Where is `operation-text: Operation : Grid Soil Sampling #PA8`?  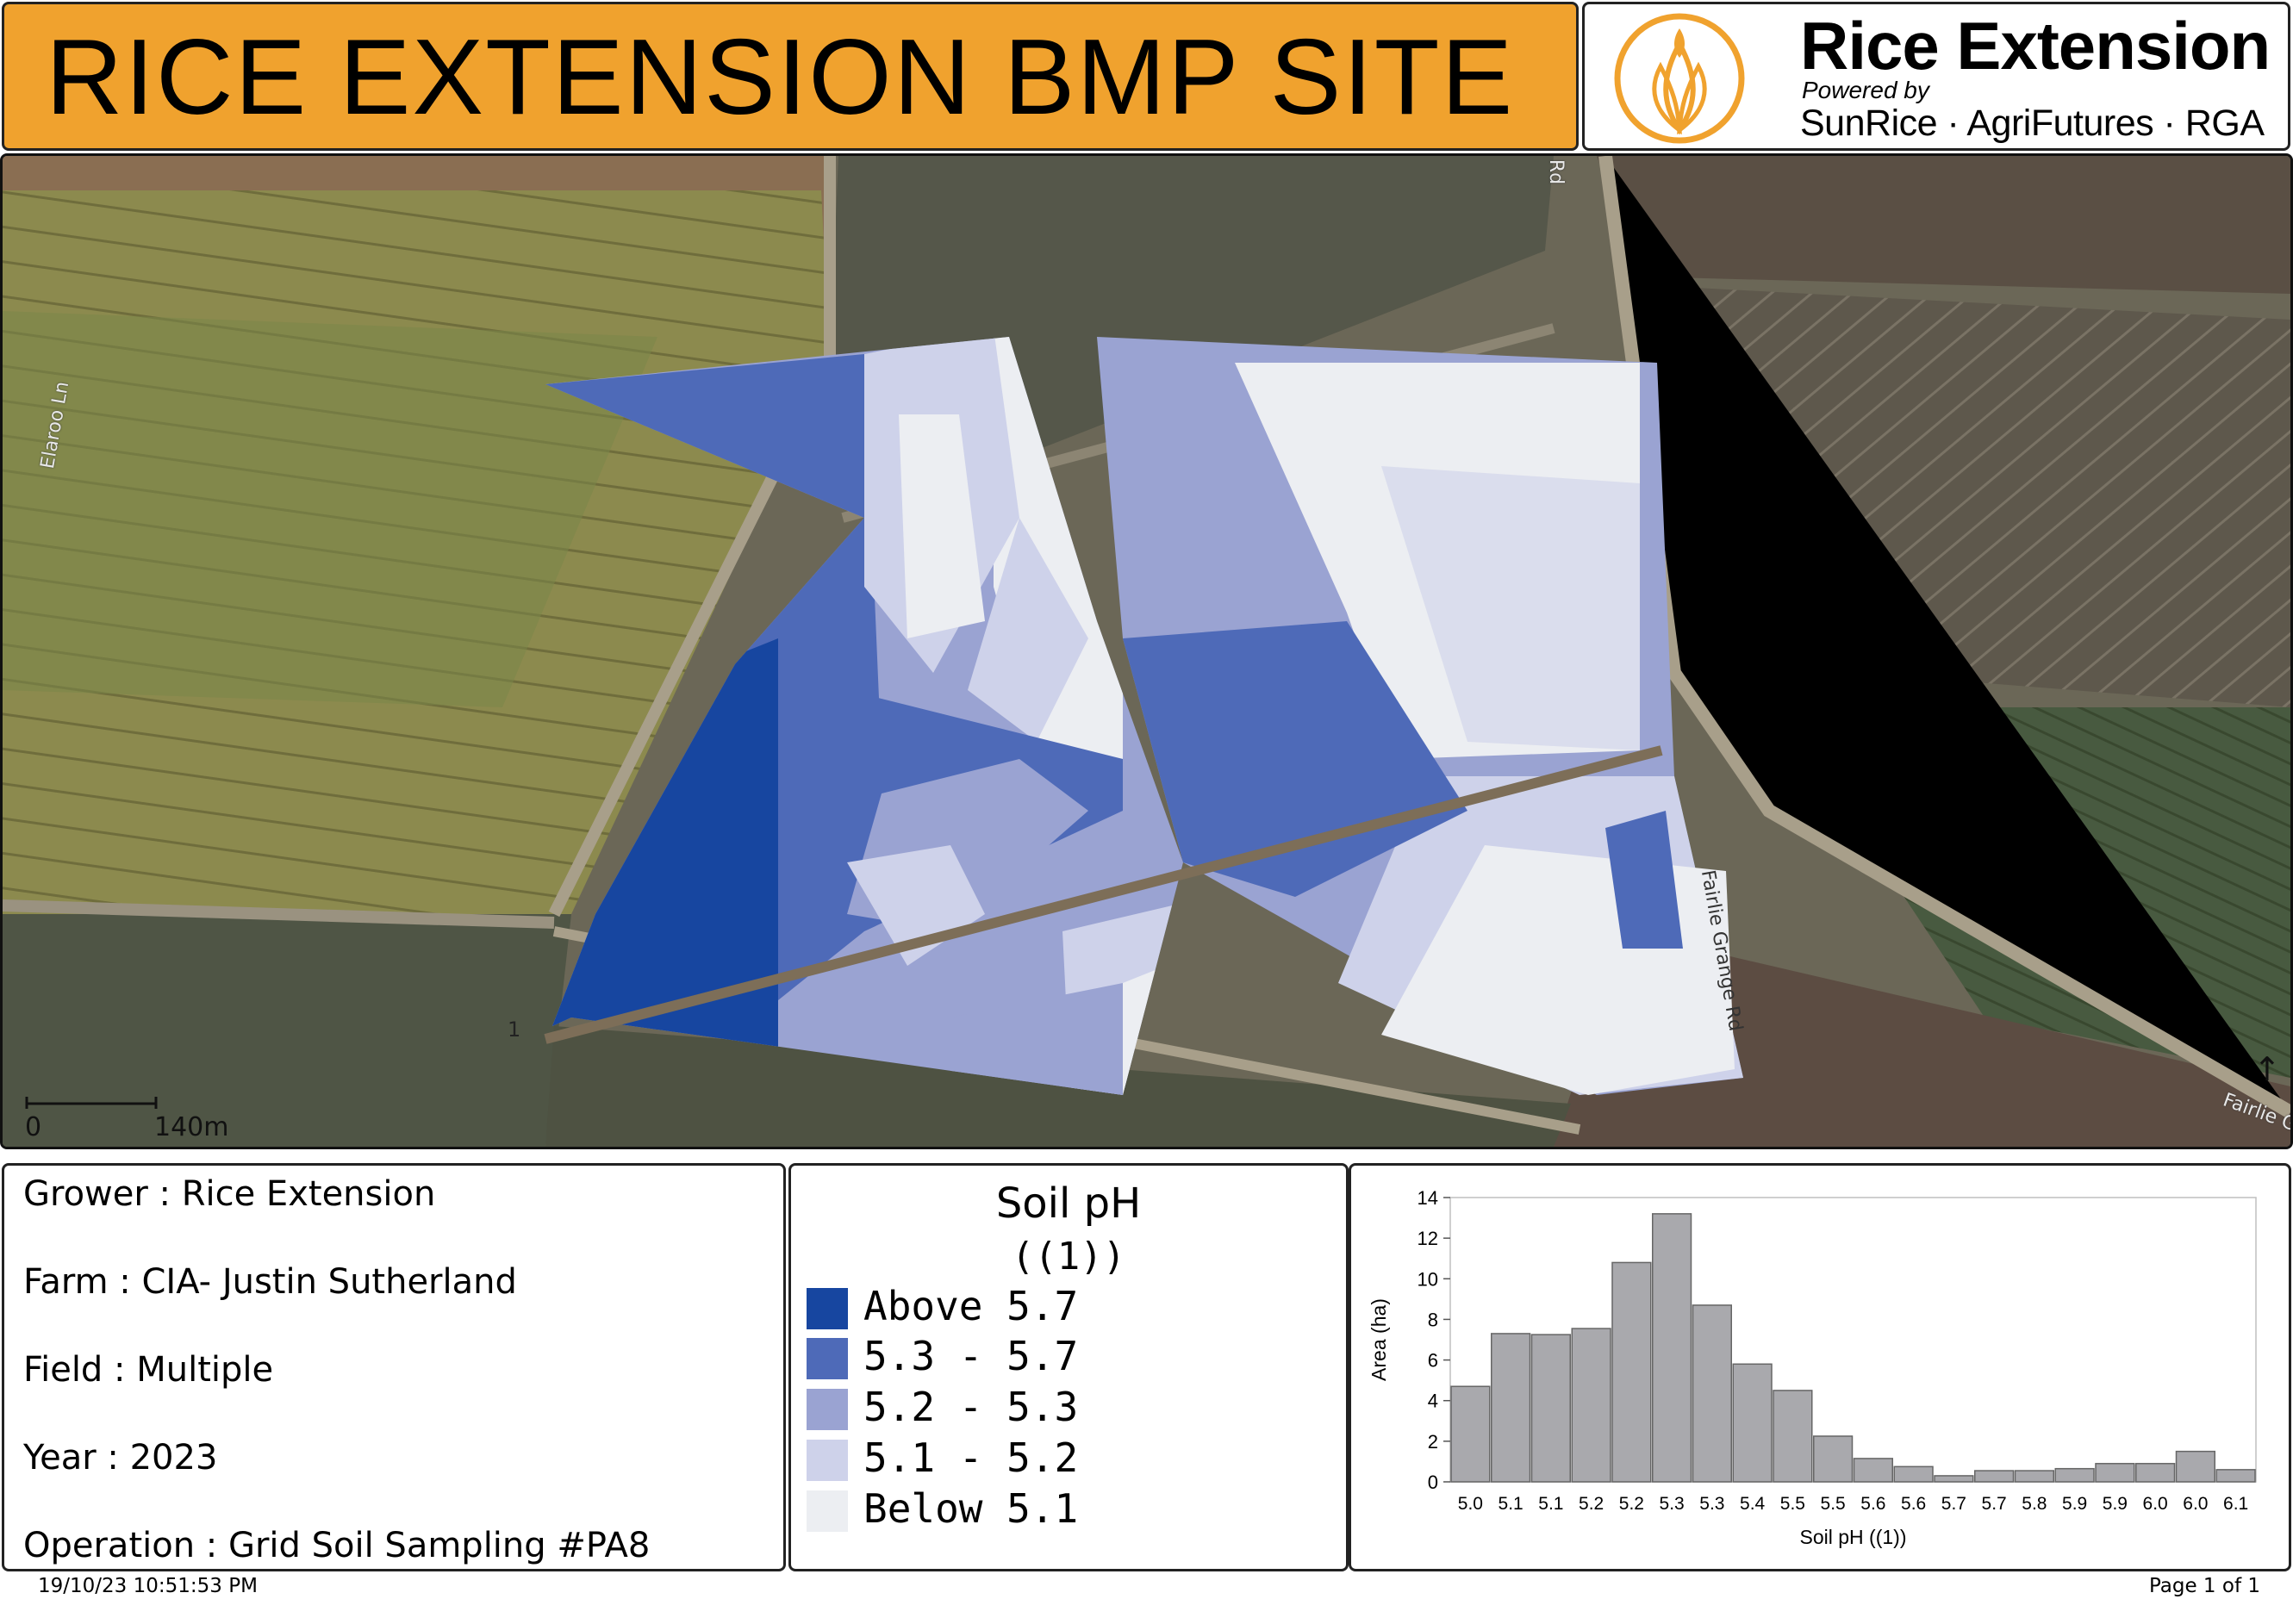
operation-text: Operation : Grid Soil Sampling #PA8 is located at coordinates (337, 1546).